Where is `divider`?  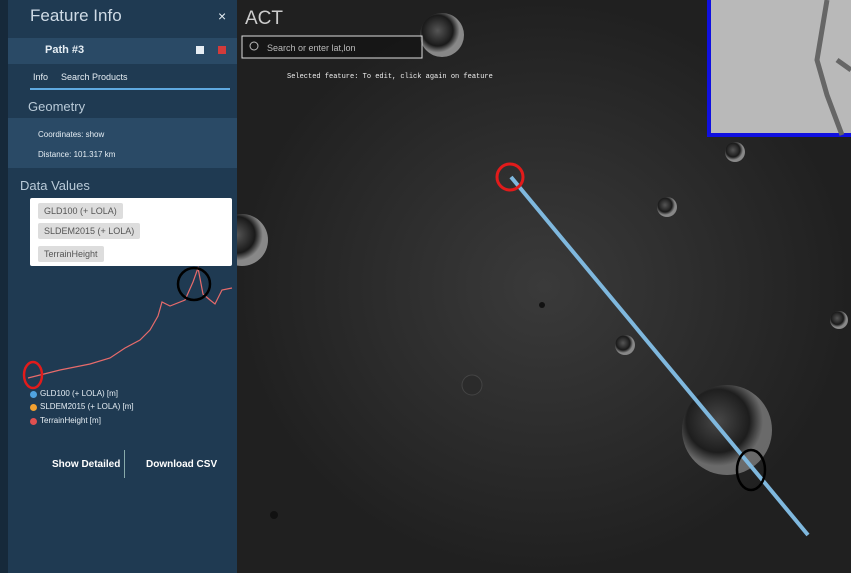 divider is located at coordinates (124, 464).